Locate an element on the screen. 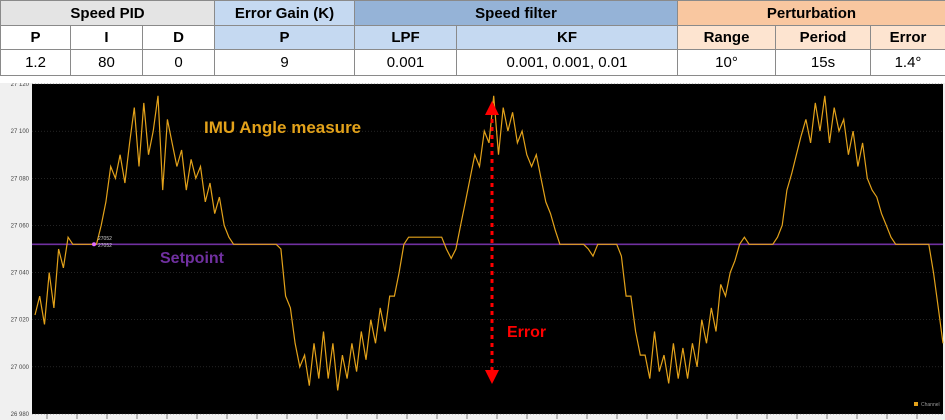  col-header-lpf: LPF is located at coordinates (405, 37).